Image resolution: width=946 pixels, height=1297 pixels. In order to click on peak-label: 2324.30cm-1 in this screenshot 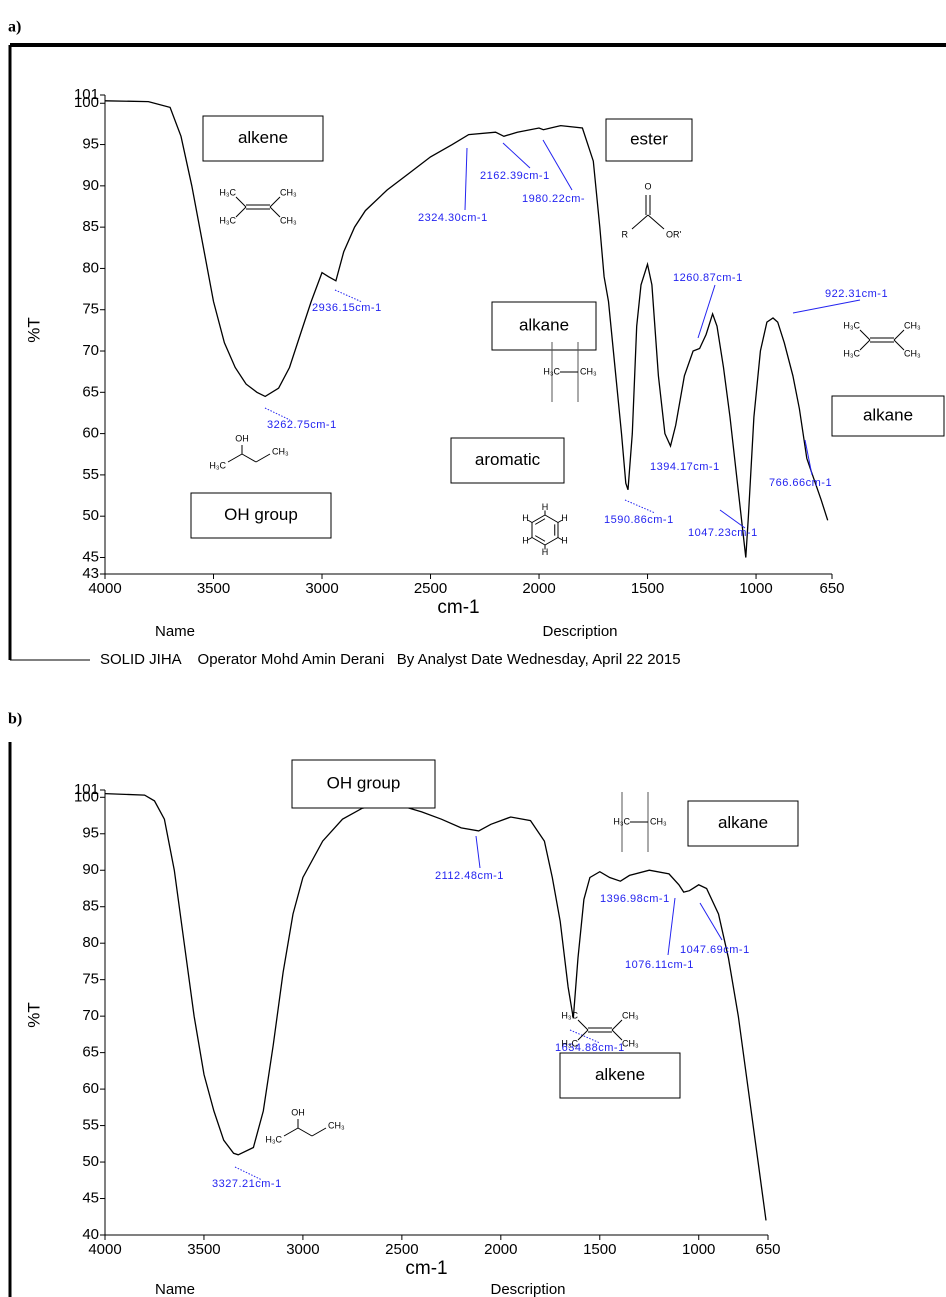, I will do `click(453, 218)`.